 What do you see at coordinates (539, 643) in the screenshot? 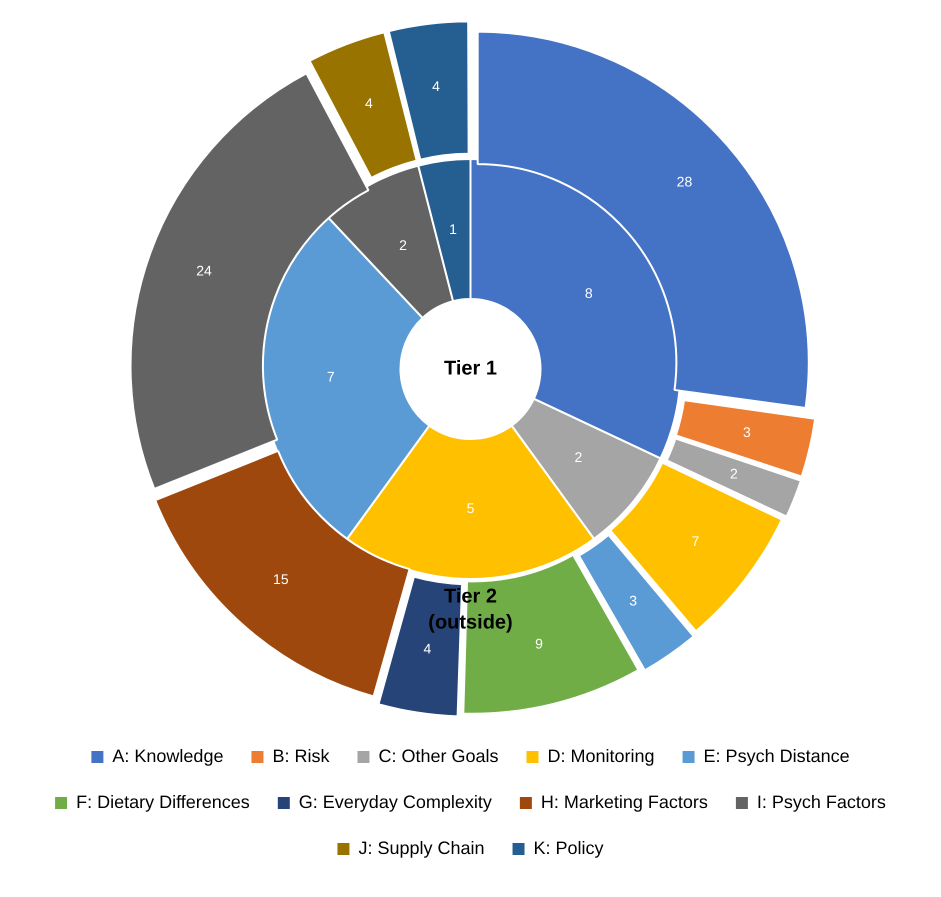
I see `data-label: 9` at bounding box center [539, 643].